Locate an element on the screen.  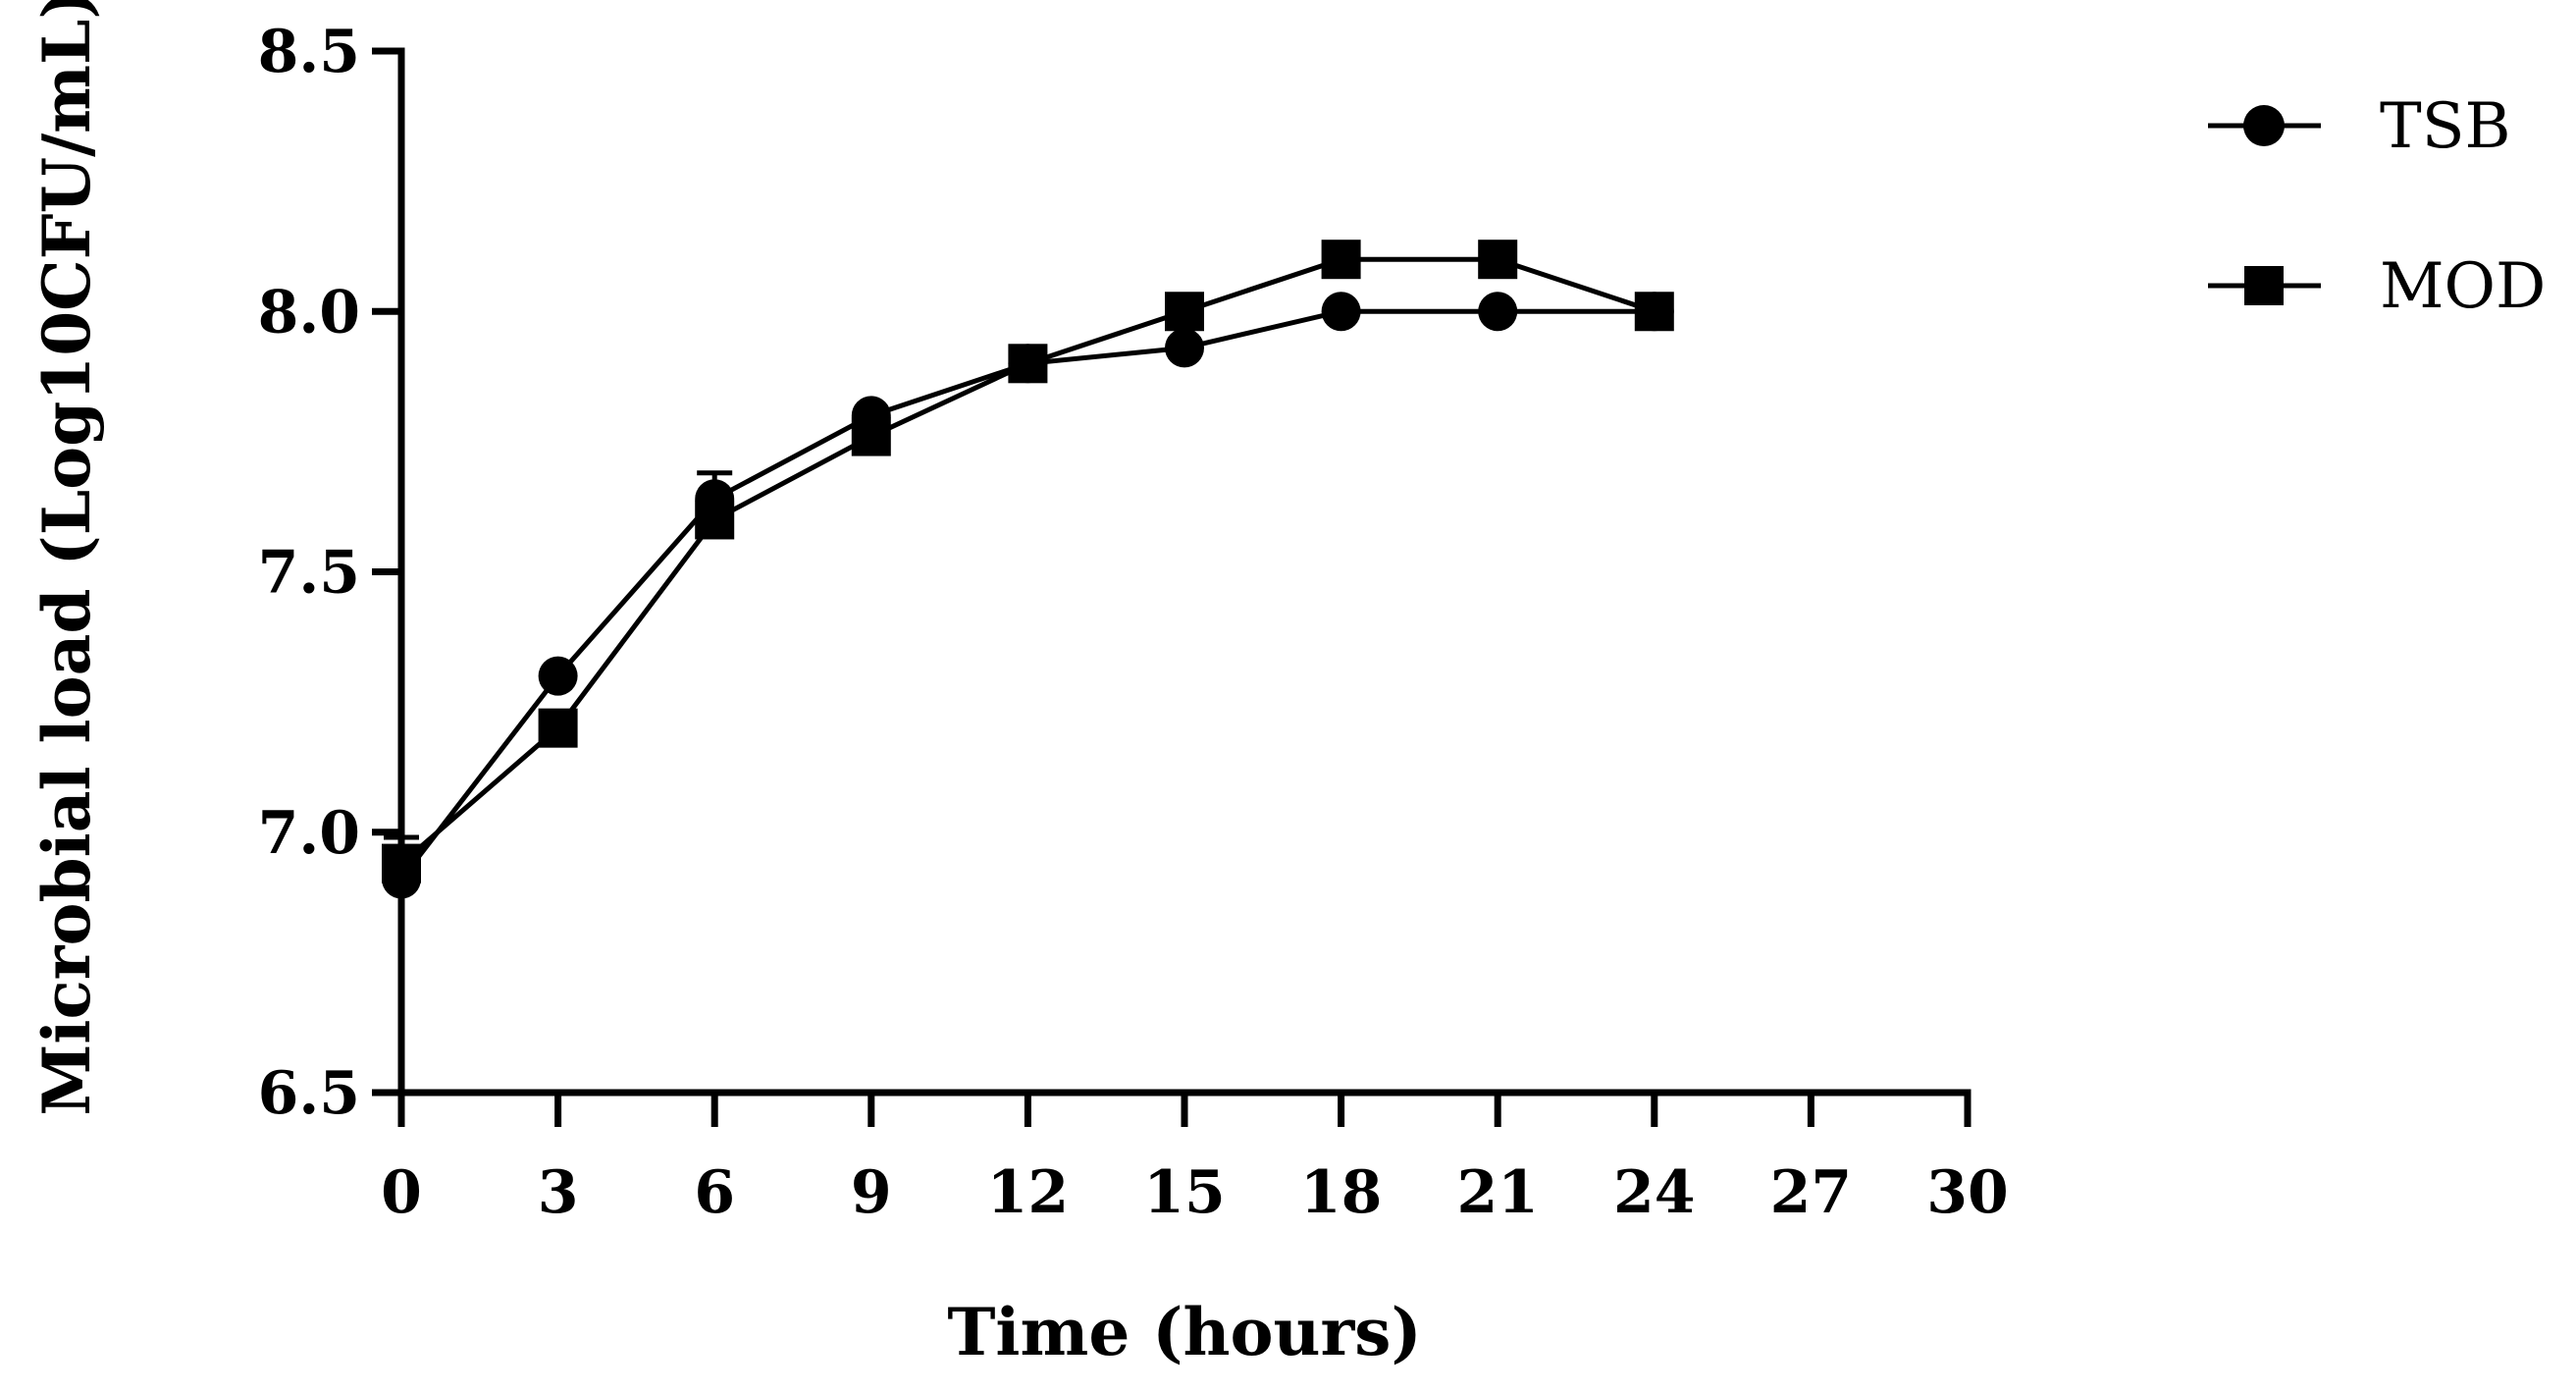
legend-marker-circle is located at coordinates (2264, 126).